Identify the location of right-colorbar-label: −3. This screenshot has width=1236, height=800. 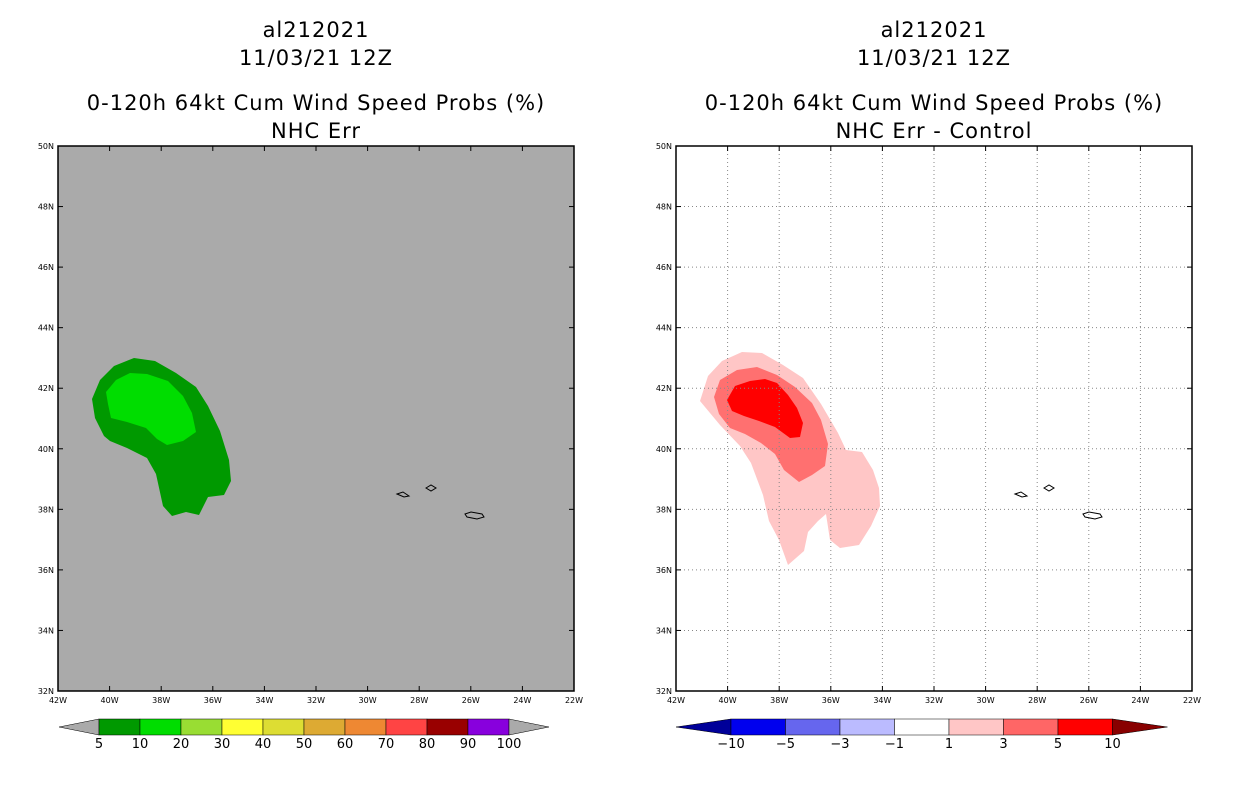
(839, 744).